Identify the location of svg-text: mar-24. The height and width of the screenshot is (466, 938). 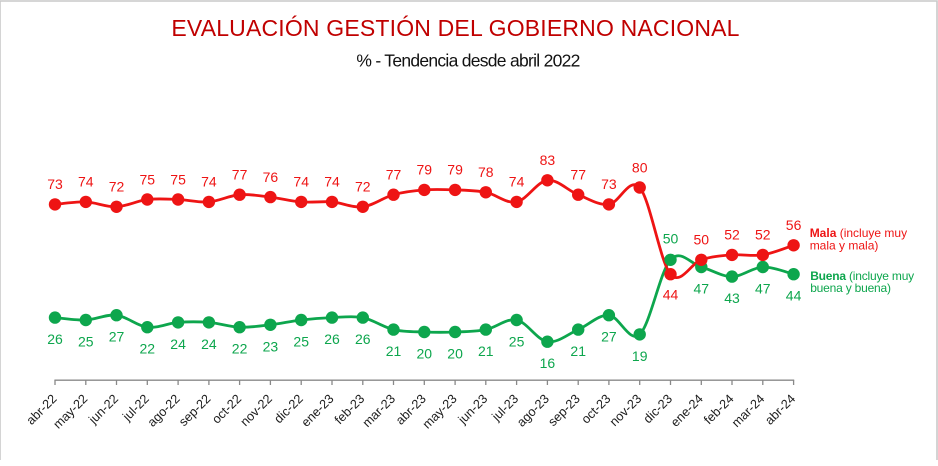
(748, 411).